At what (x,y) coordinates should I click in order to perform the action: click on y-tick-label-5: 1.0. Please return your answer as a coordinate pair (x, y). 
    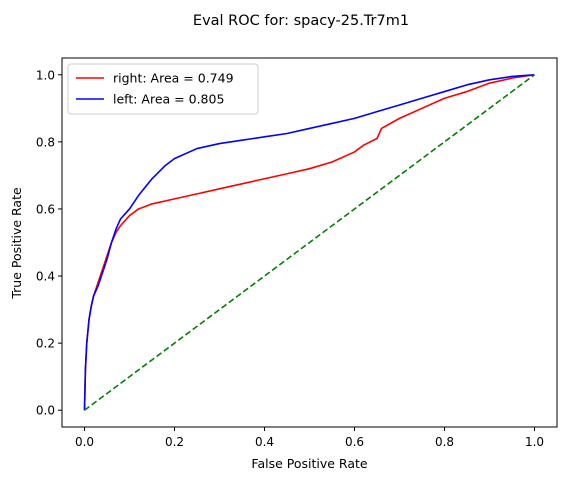
    Looking at the image, I should click on (45, 75).